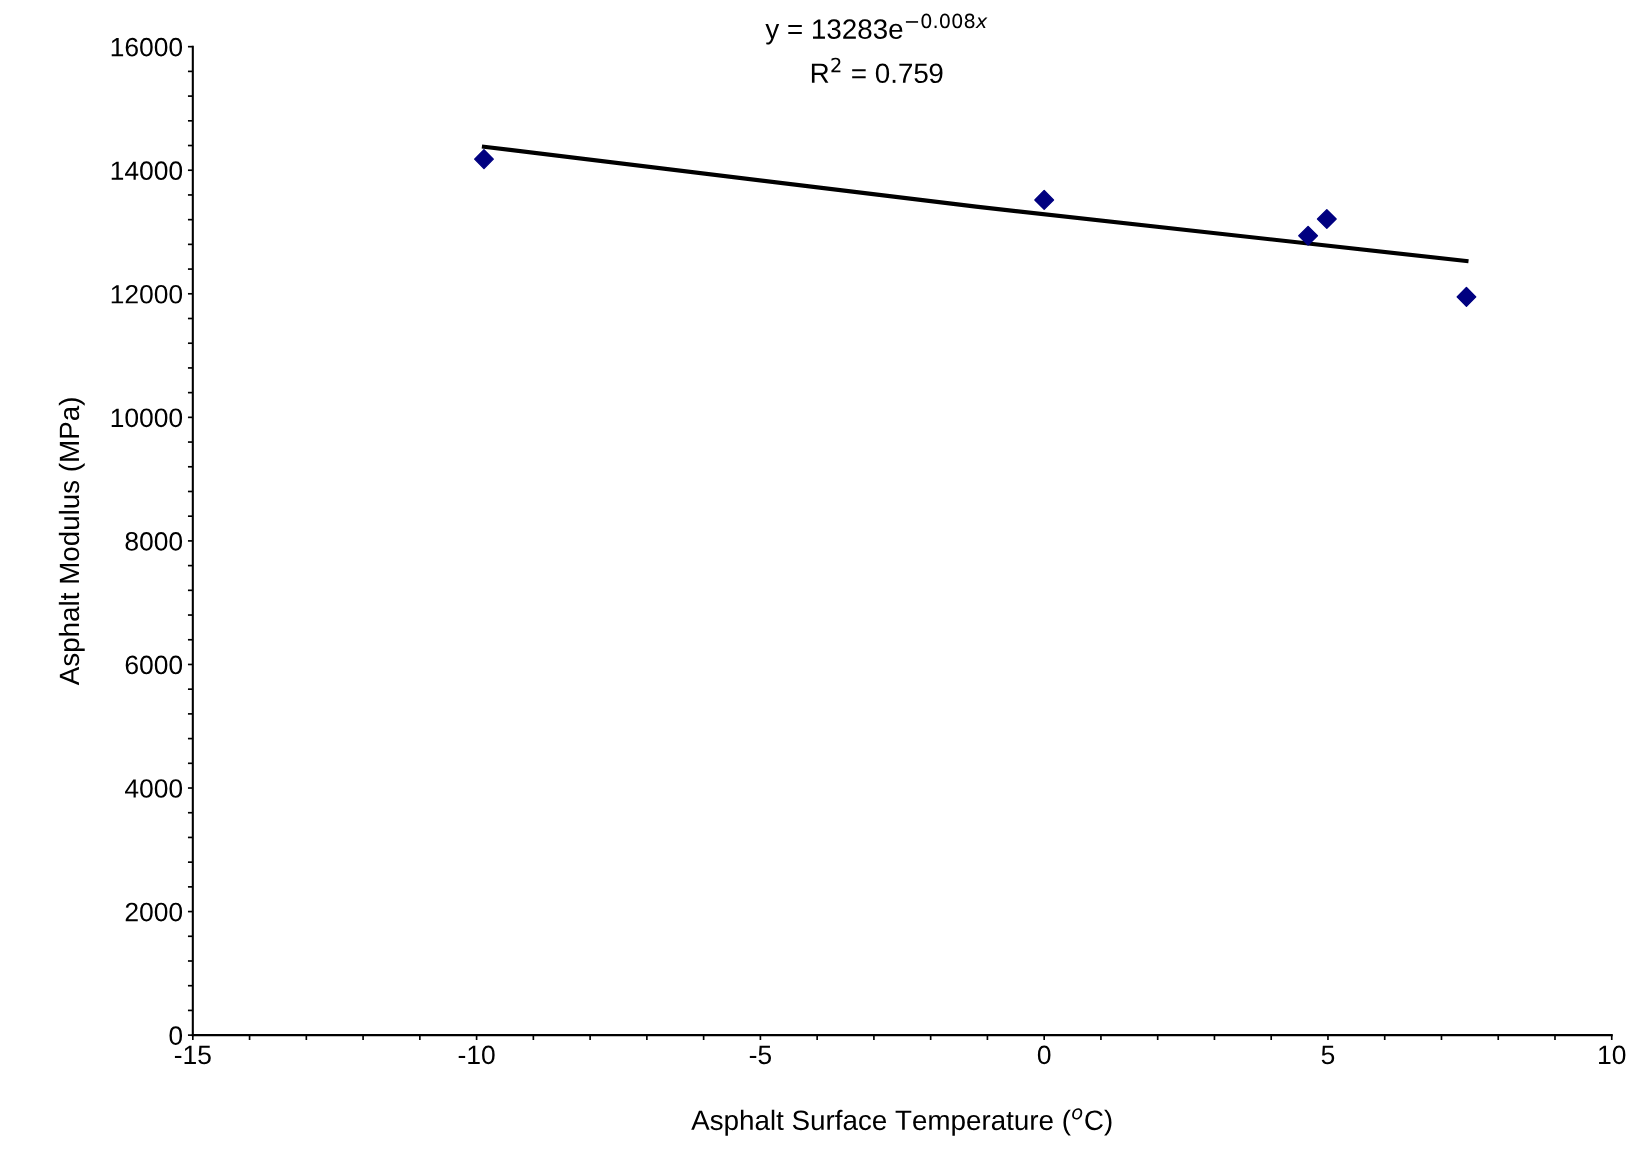 This screenshot has width=1648, height=1167. Describe the element at coordinates (154, 665) in the screenshot. I see `y-tick-label: 6000` at that location.